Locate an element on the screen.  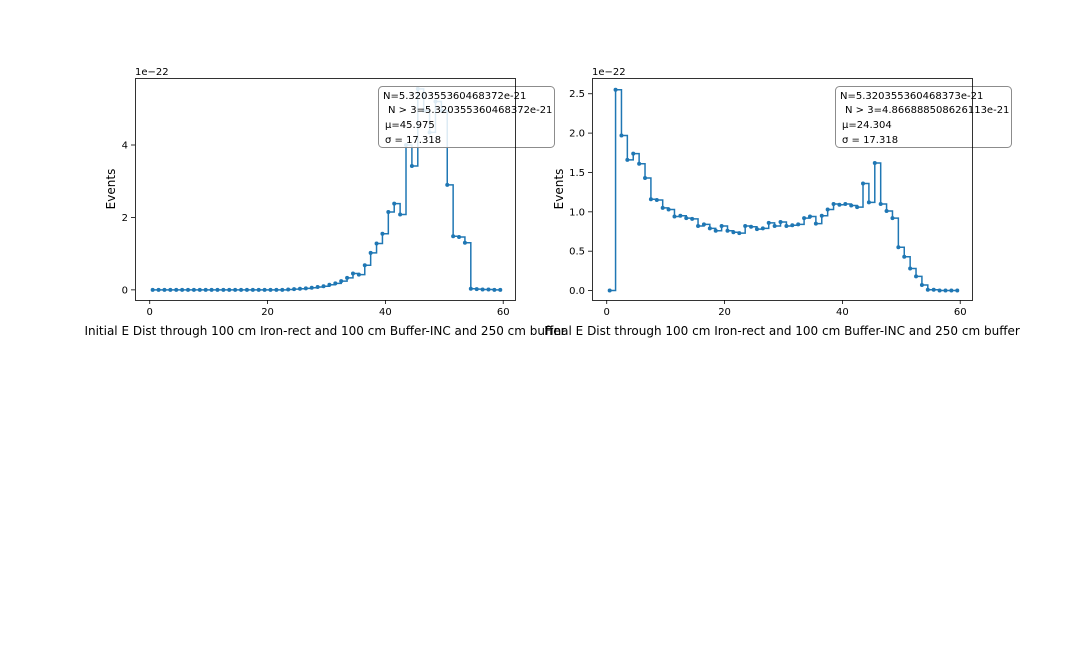
stats-line: μ=45.975 is located at coordinates (410, 125).